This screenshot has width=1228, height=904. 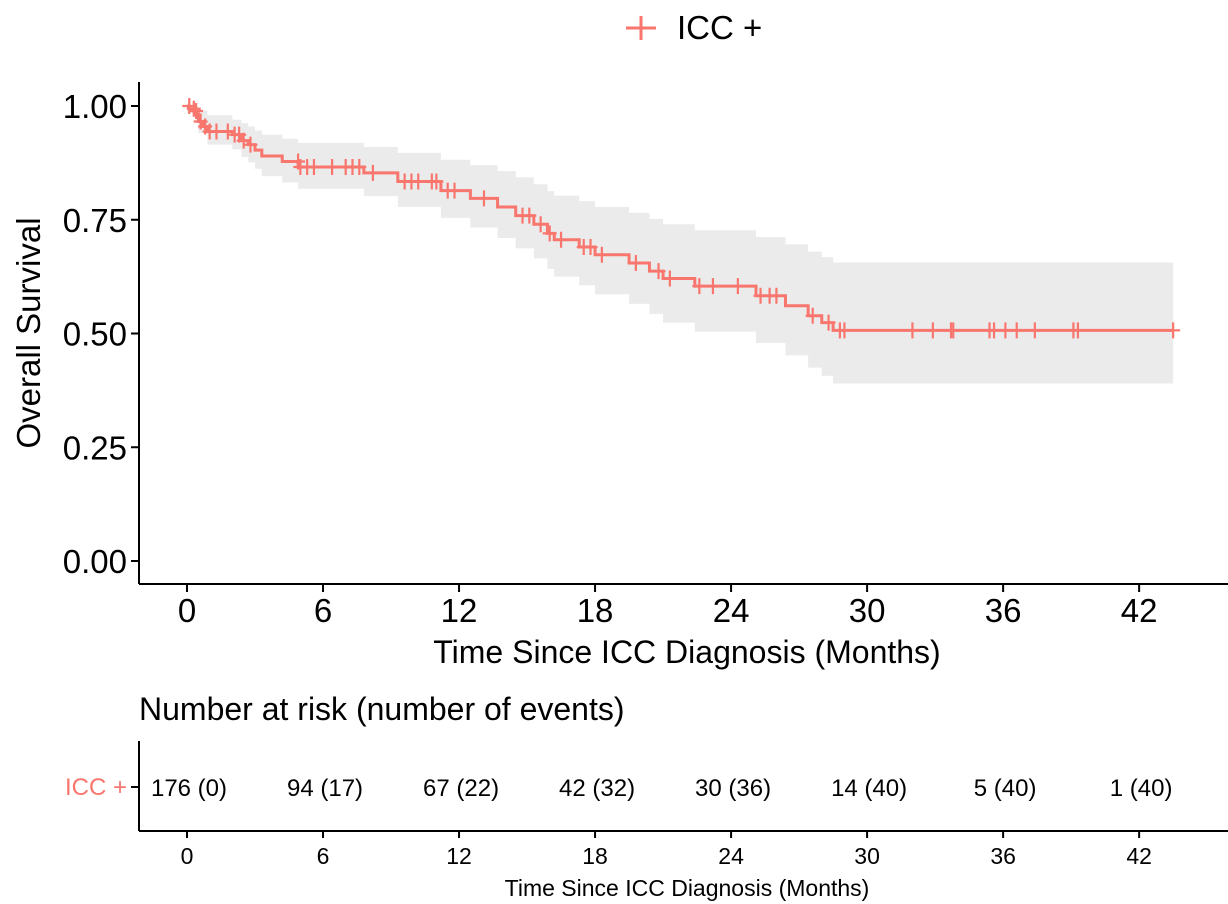 I want to click on risk-table-axes, so click(x=679, y=786).